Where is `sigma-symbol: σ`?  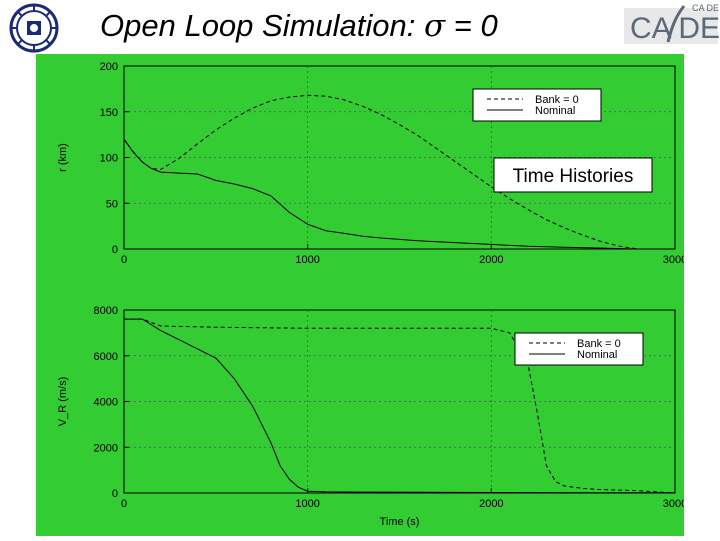 sigma-symbol: σ is located at coordinates (435, 26).